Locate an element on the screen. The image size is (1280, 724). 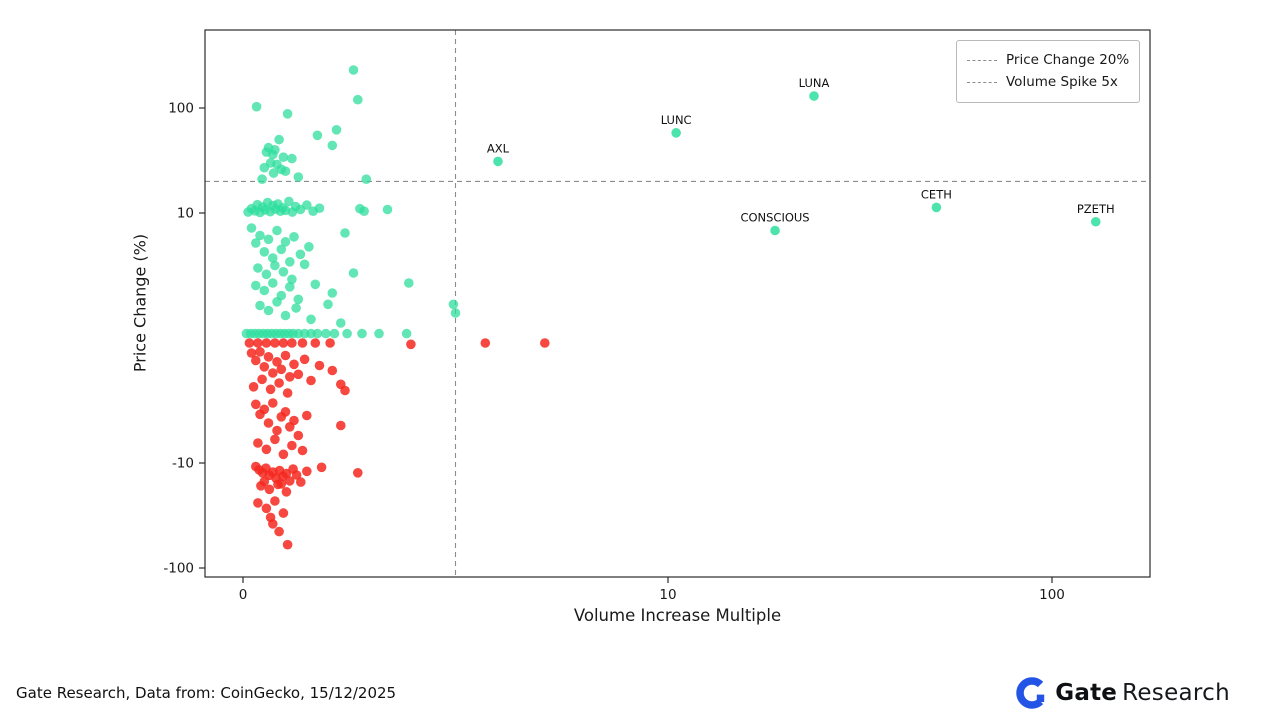
legend-entry-price-change: Price Change 20% is located at coordinates (1048, 60).